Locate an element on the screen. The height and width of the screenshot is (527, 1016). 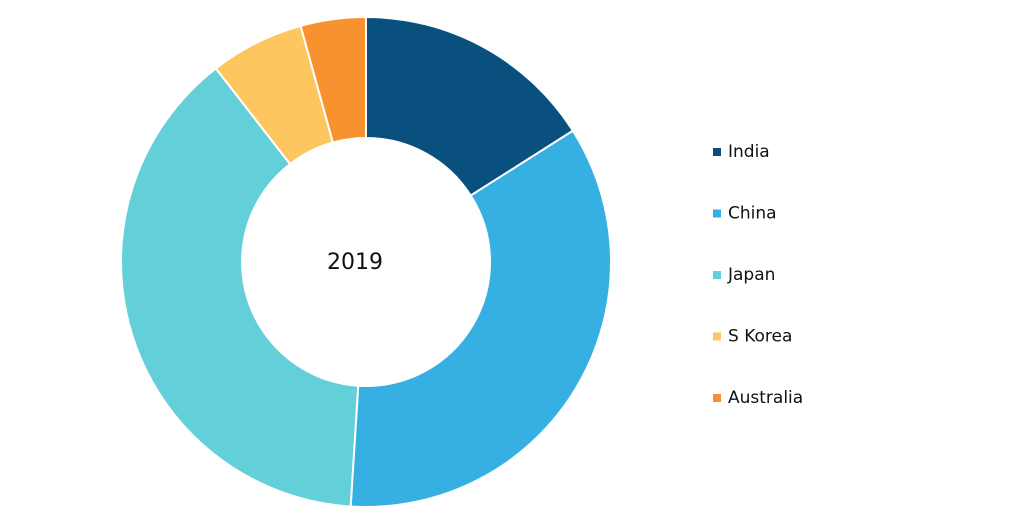
legend-label: China is located at coordinates (752, 214).